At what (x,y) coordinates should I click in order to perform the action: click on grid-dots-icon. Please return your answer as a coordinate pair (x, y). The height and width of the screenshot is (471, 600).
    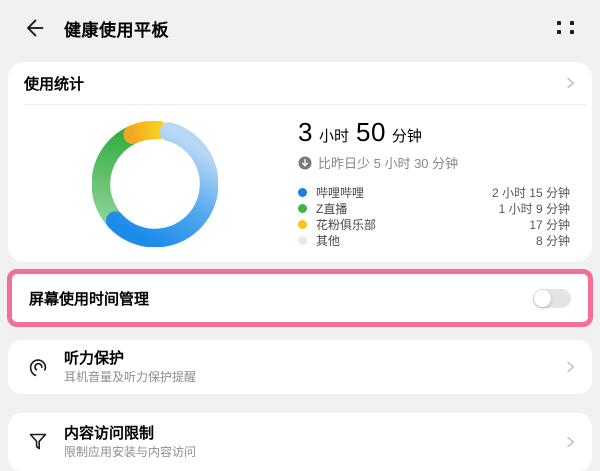
    Looking at the image, I should click on (565, 27).